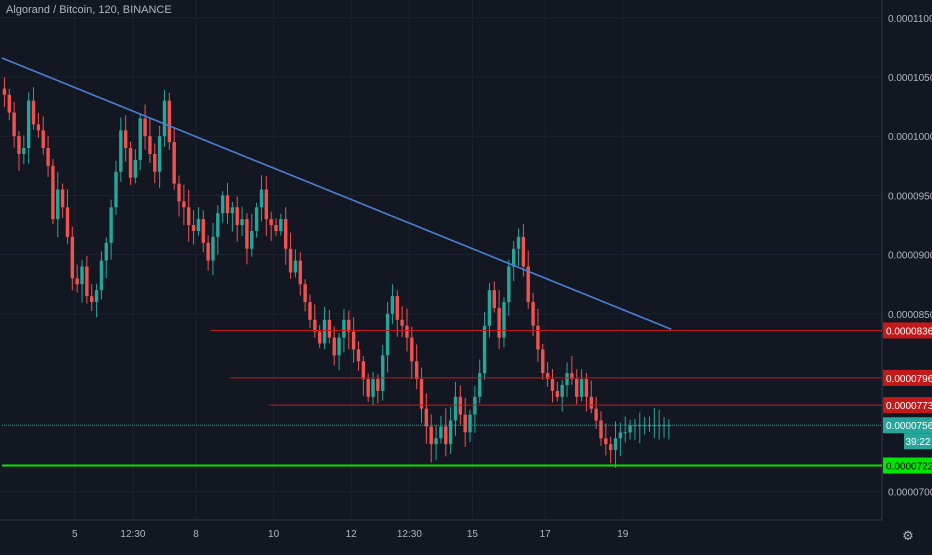 Image resolution: width=932 pixels, height=555 pixels. What do you see at coordinates (910, 19) in the screenshot?
I see `y-axis-tick-label: 0.0001100` at bounding box center [910, 19].